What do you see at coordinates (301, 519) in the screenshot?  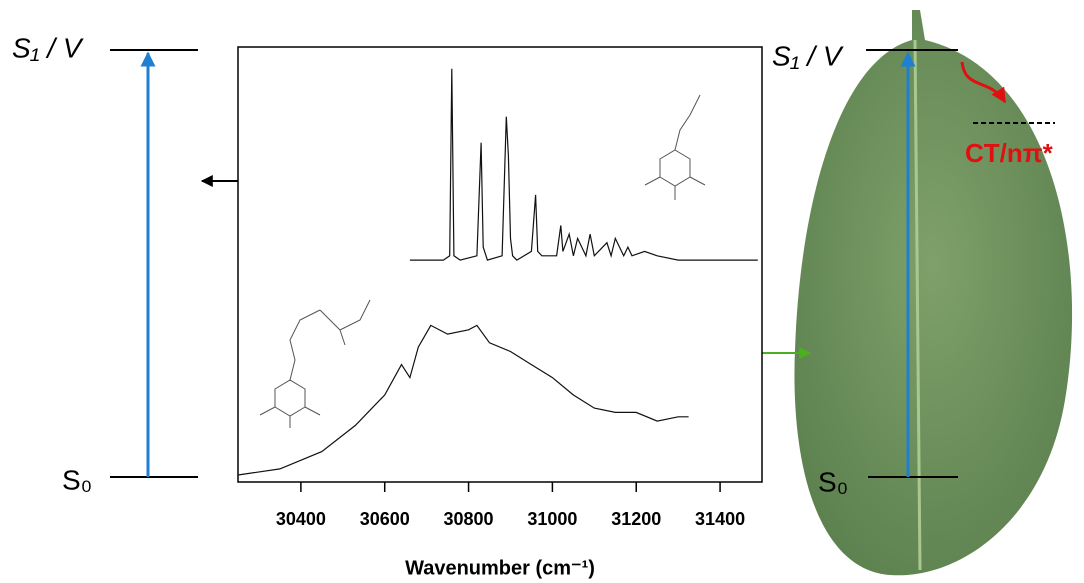 I see `x-tick-label: 30400` at bounding box center [301, 519].